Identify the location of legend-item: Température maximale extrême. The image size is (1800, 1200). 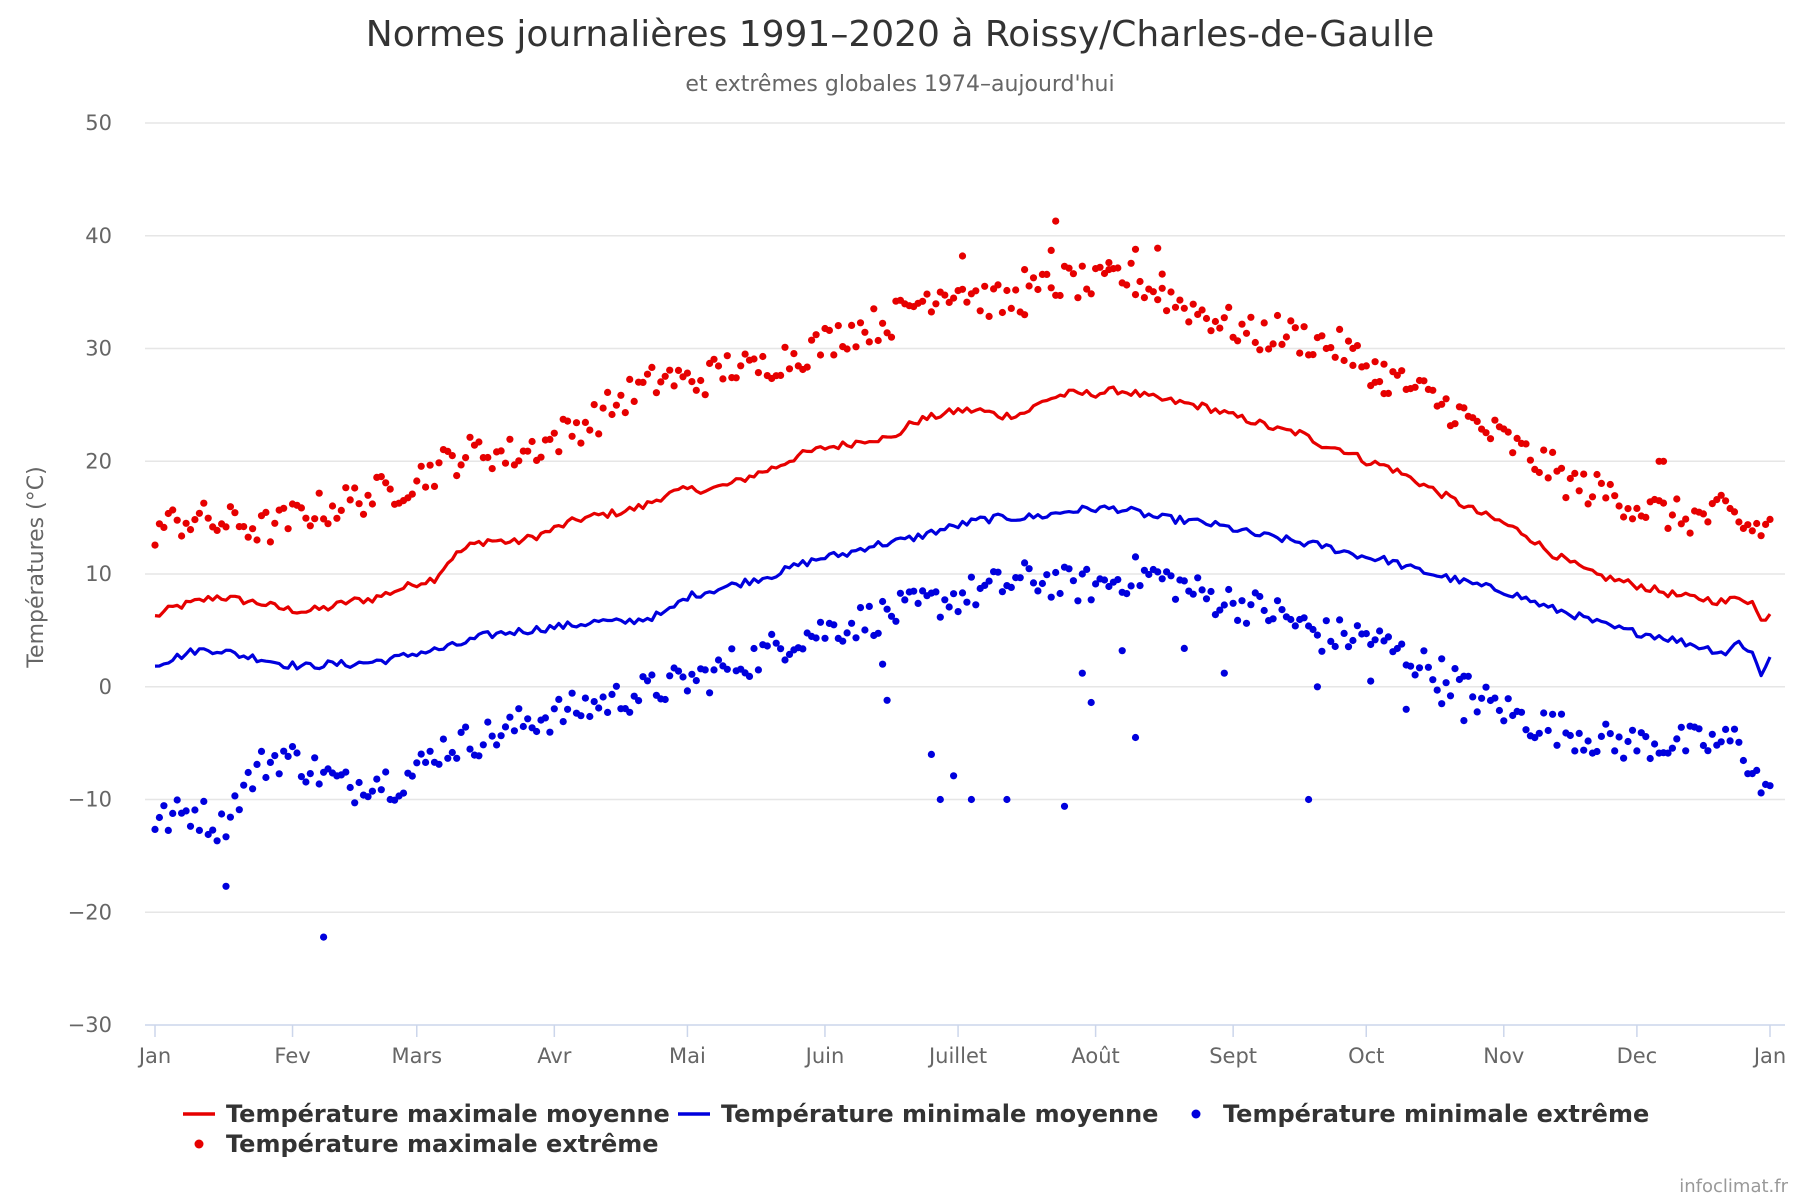
(426, 1144).